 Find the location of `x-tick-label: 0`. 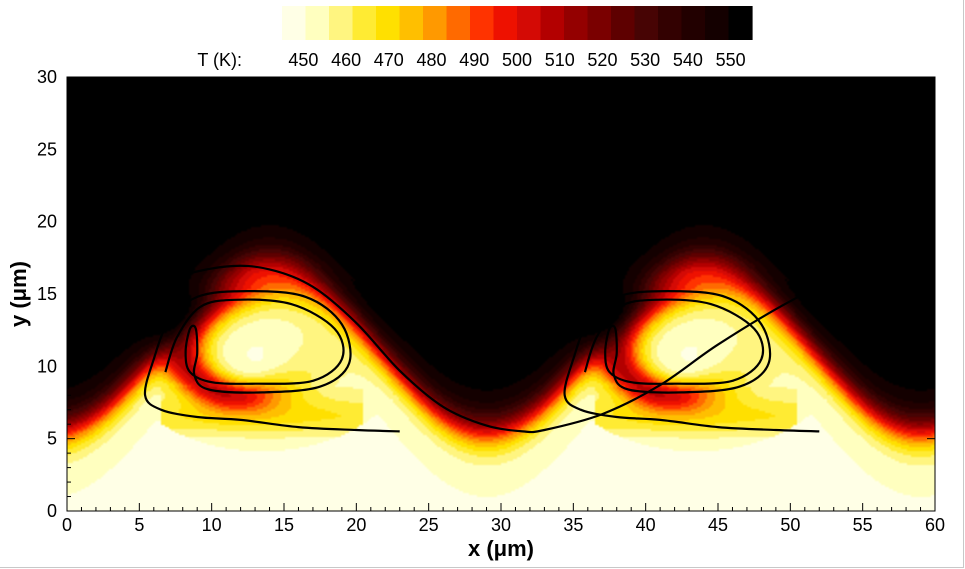

x-tick-label: 0 is located at coordinates (67, 525).